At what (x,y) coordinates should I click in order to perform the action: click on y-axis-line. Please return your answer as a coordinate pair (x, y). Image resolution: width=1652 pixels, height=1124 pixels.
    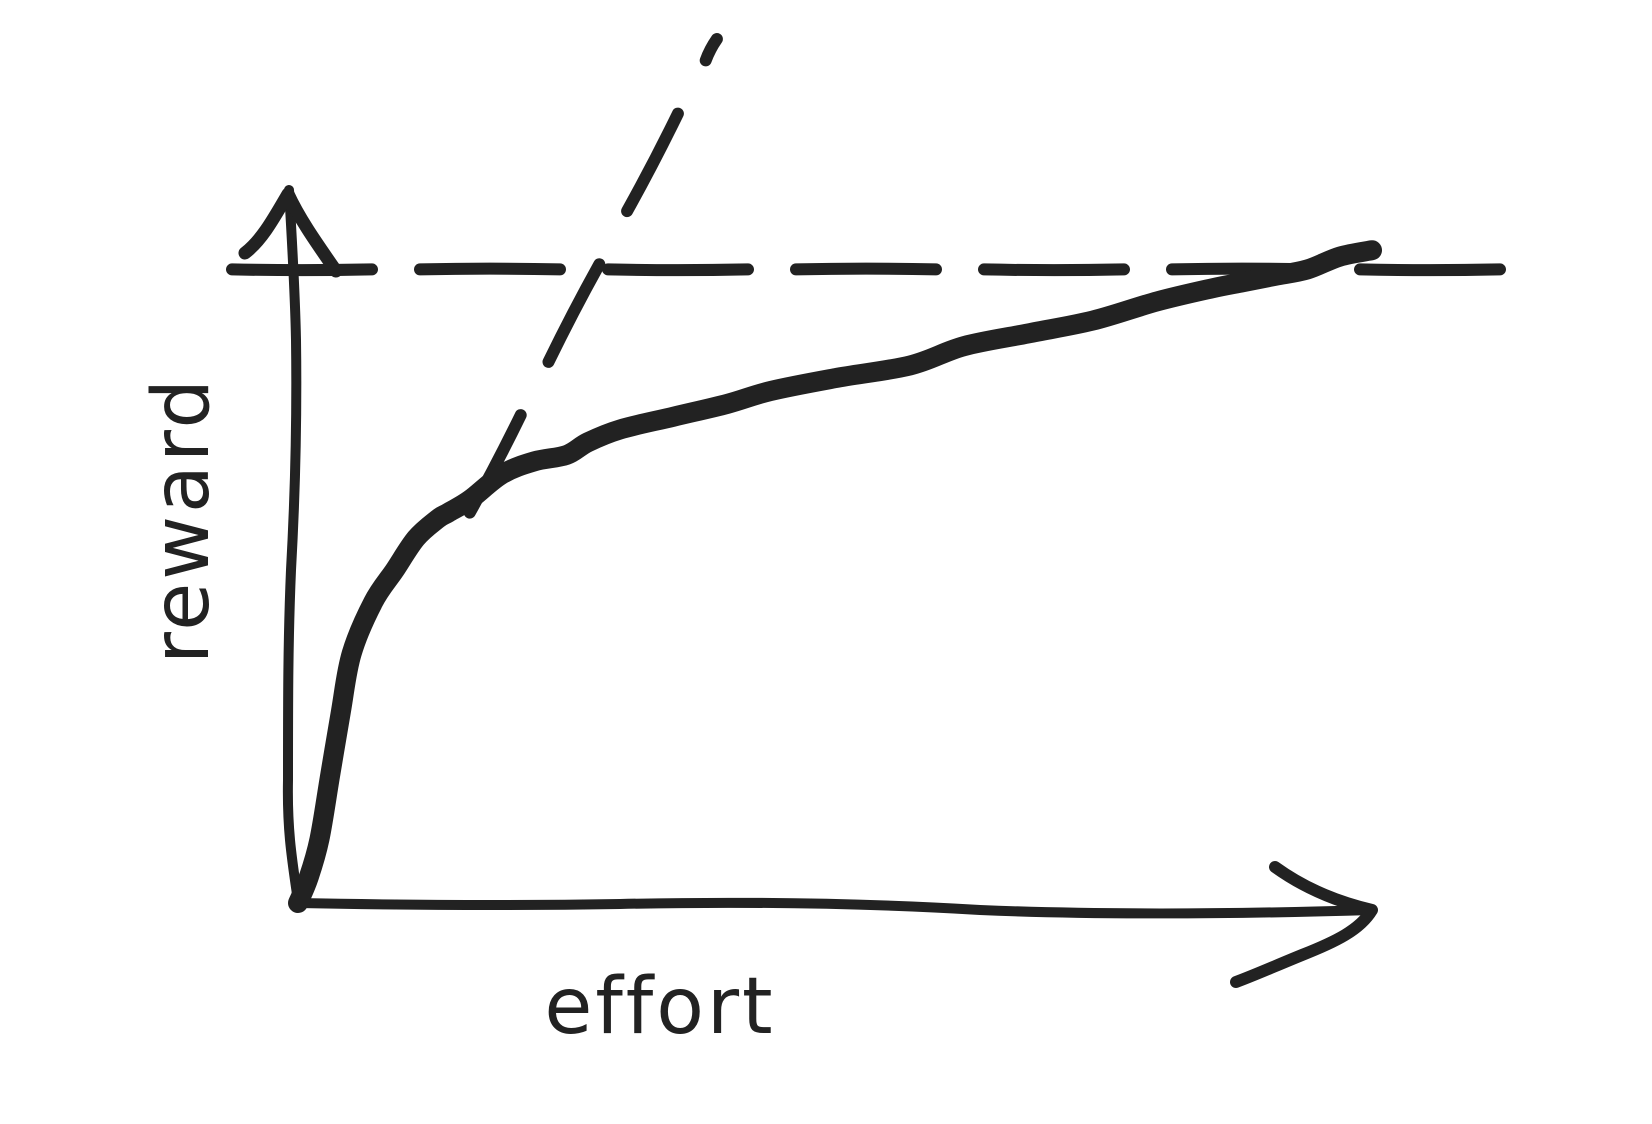
    Looking at the image, I should click on (292, 545).